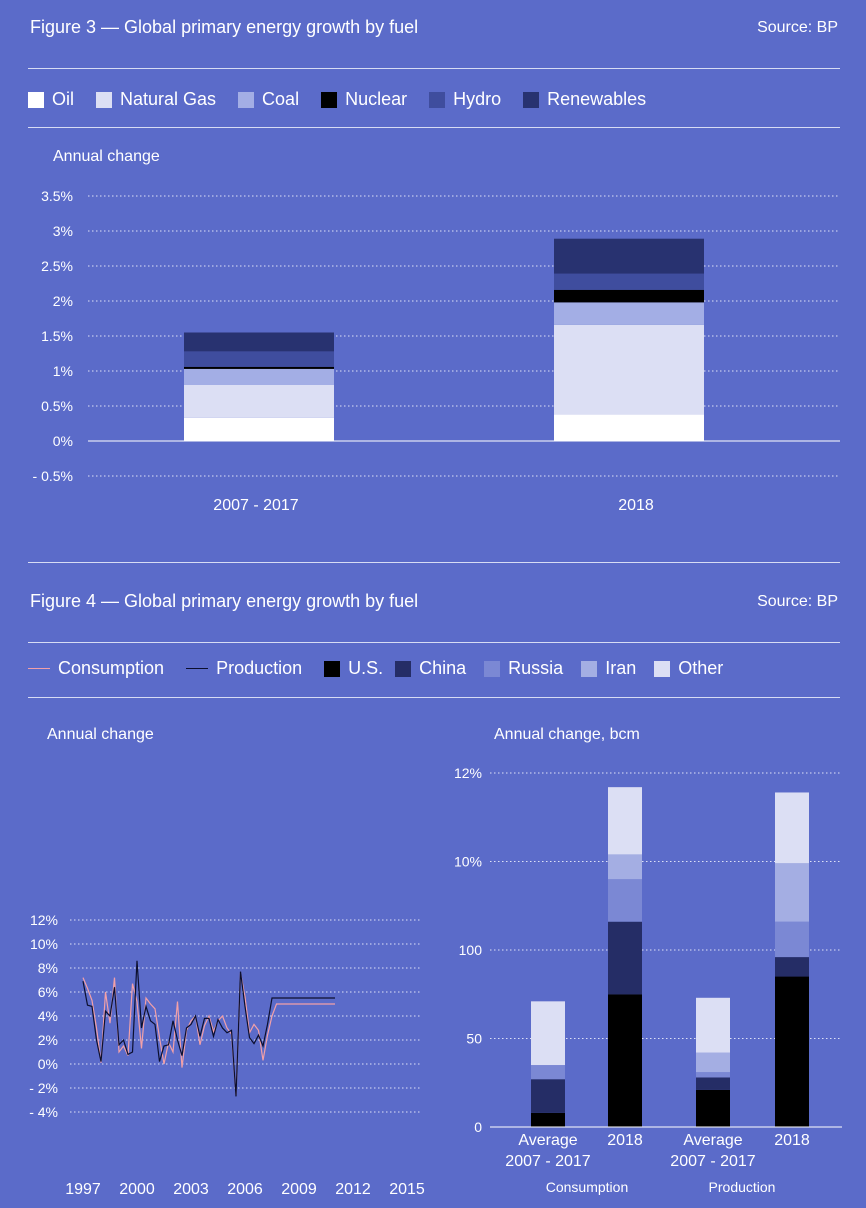 The width and height of the screenshot is (866, 1208). Describe the element at coordinates (191, 1189) in the screenshot. I see `line-chart-x-tick-label: 2003` at that location.